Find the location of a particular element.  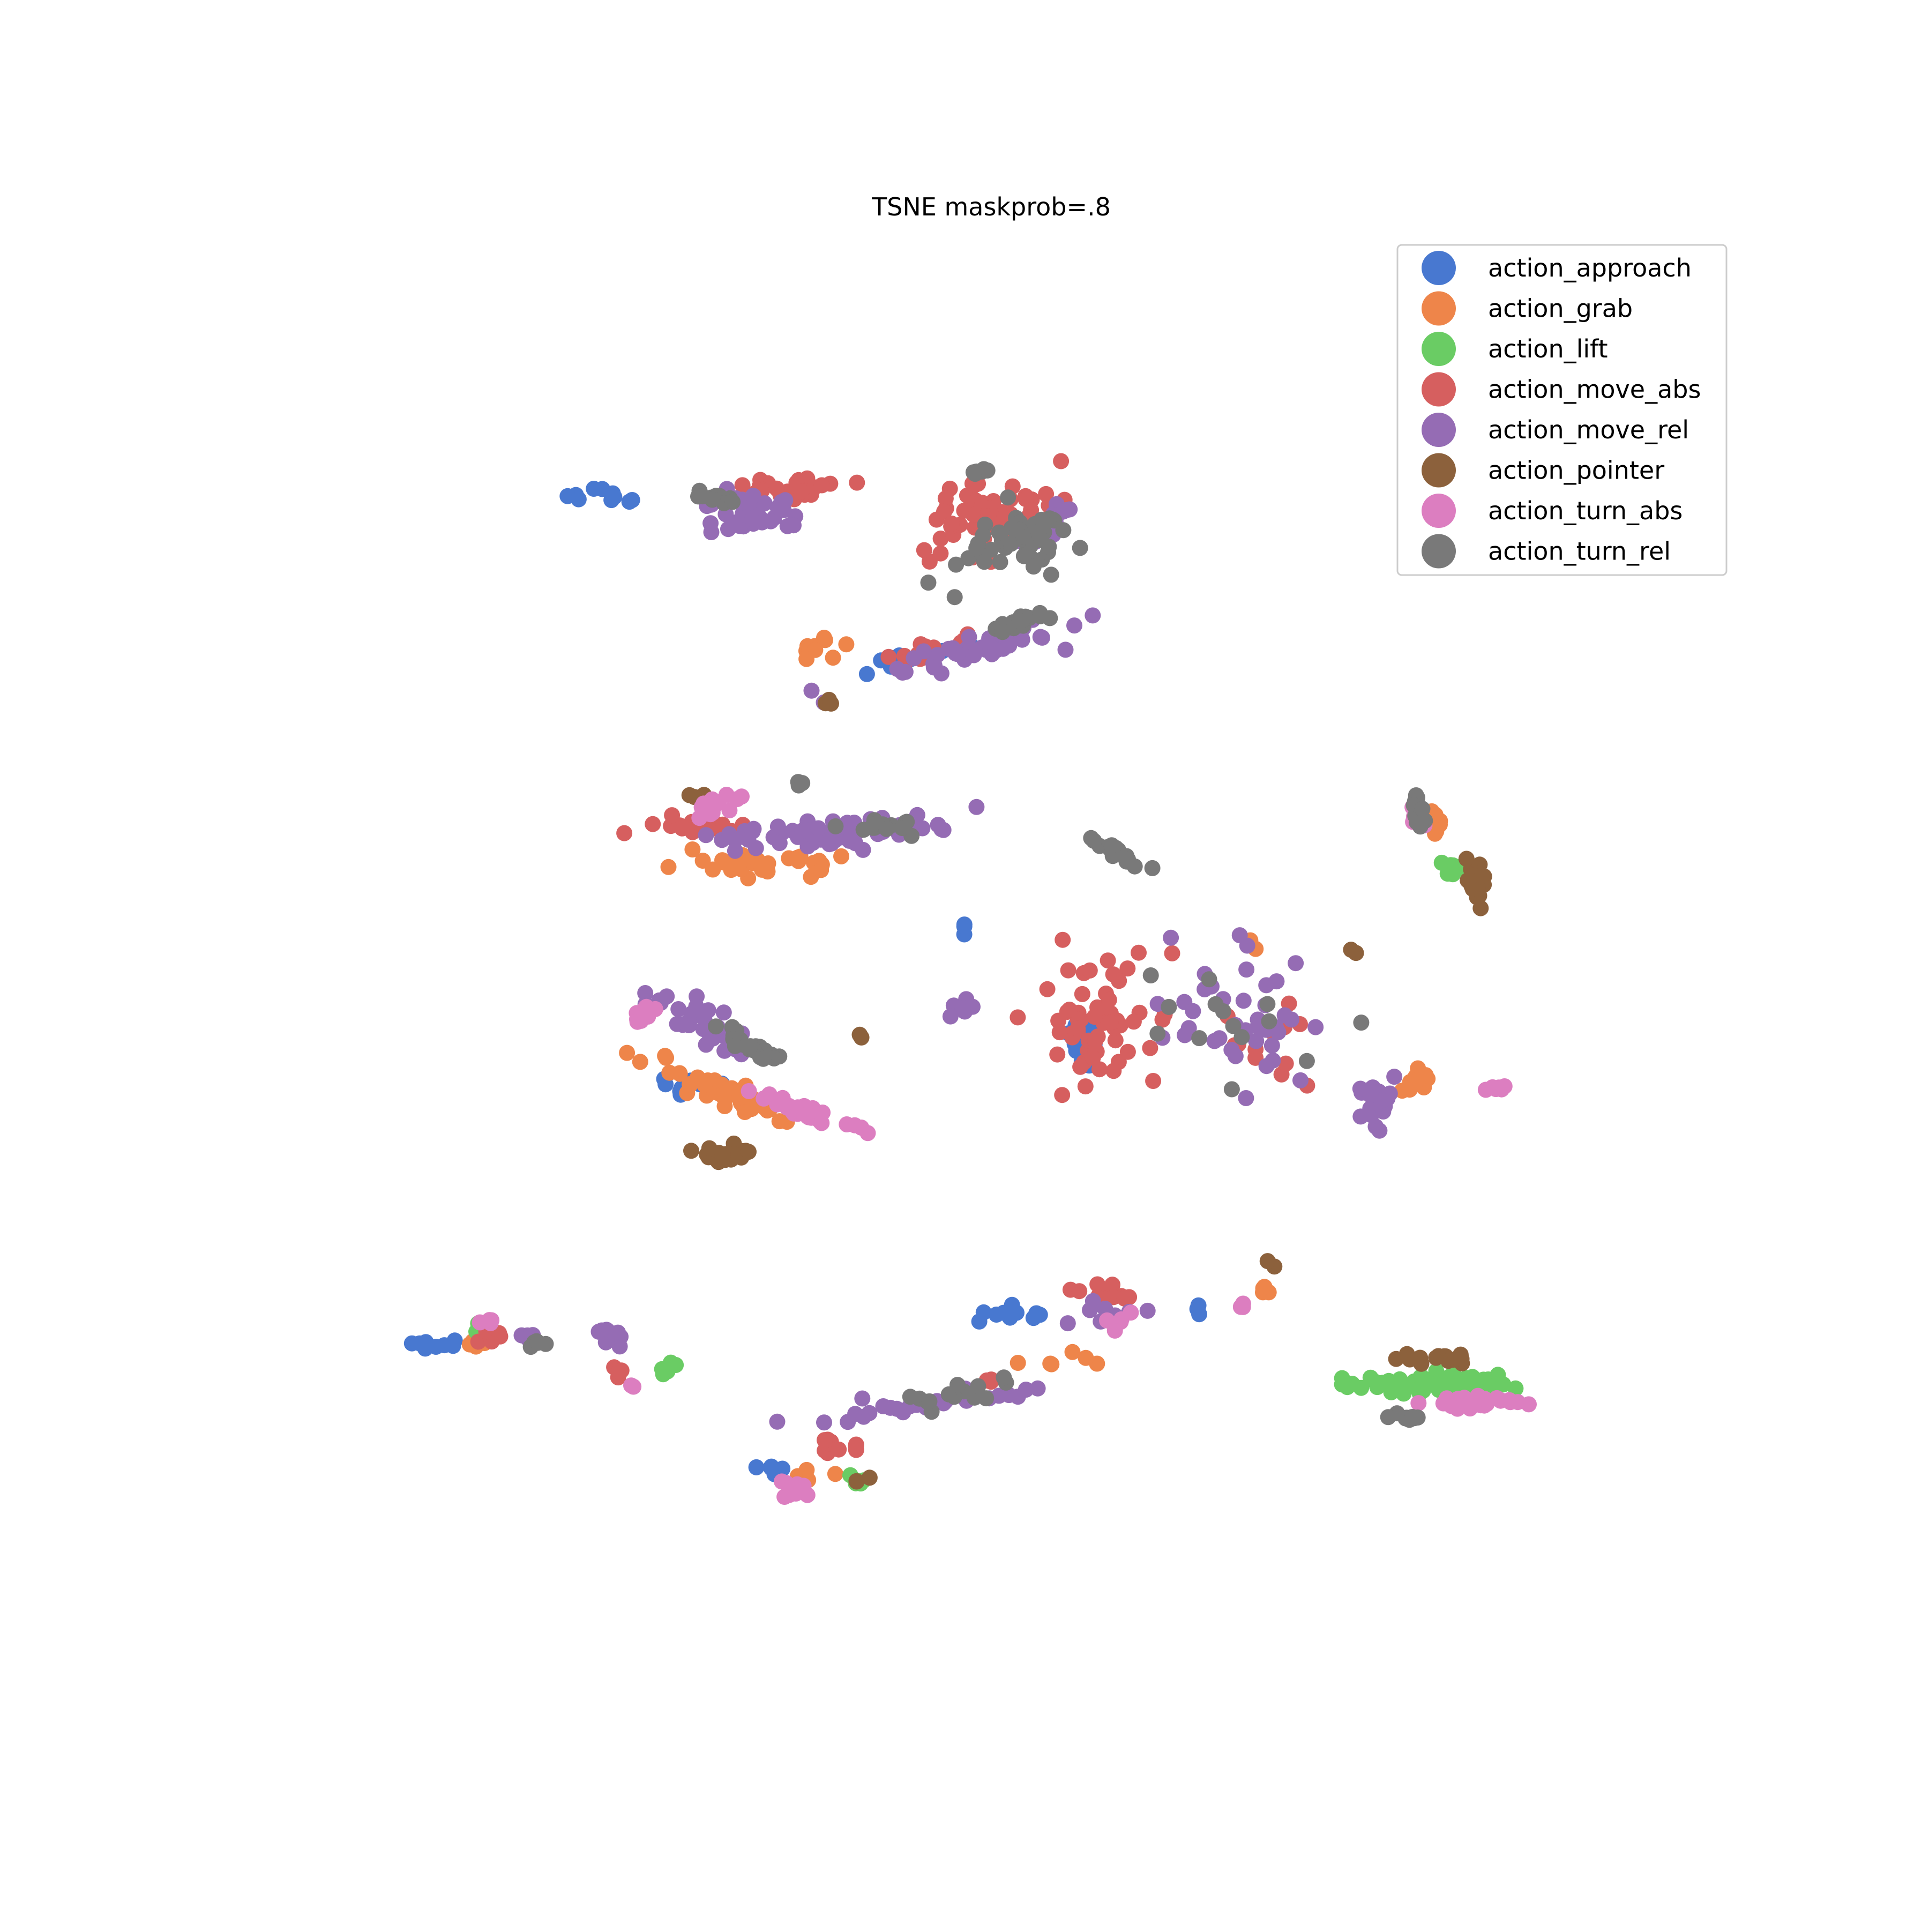

legend-label-action_turn_rel: action_turn_rel is located at coordinates (1579, 551).